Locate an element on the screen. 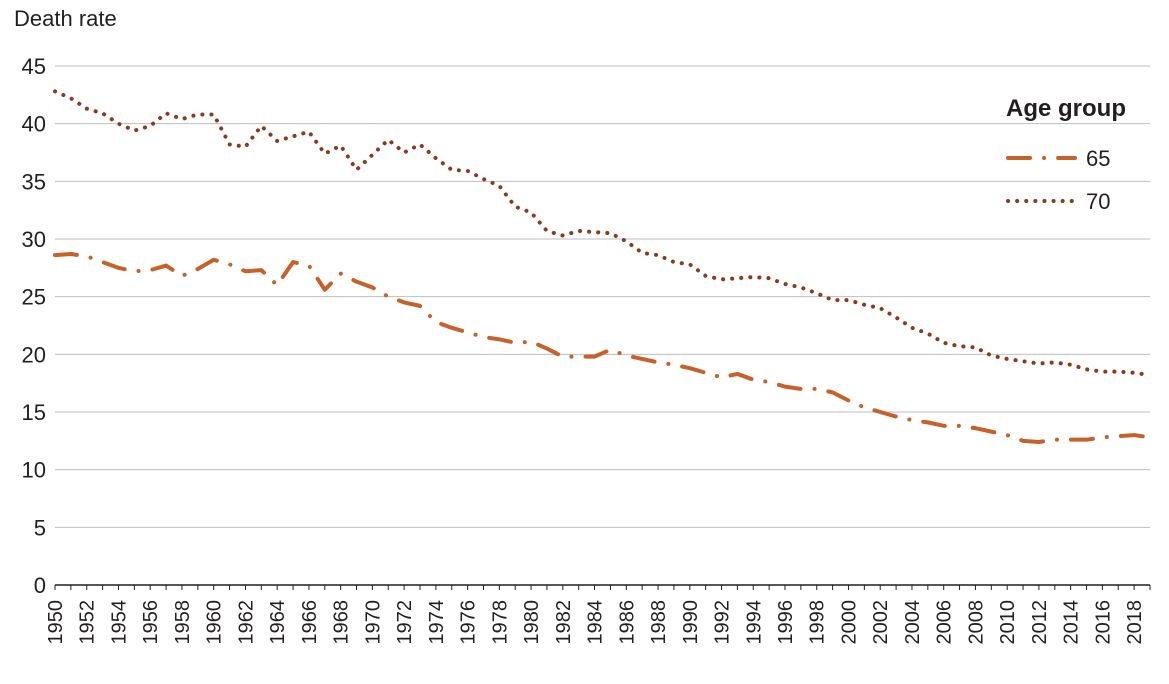  x-tick-label: 1962 is located at coordinates (246, 622).